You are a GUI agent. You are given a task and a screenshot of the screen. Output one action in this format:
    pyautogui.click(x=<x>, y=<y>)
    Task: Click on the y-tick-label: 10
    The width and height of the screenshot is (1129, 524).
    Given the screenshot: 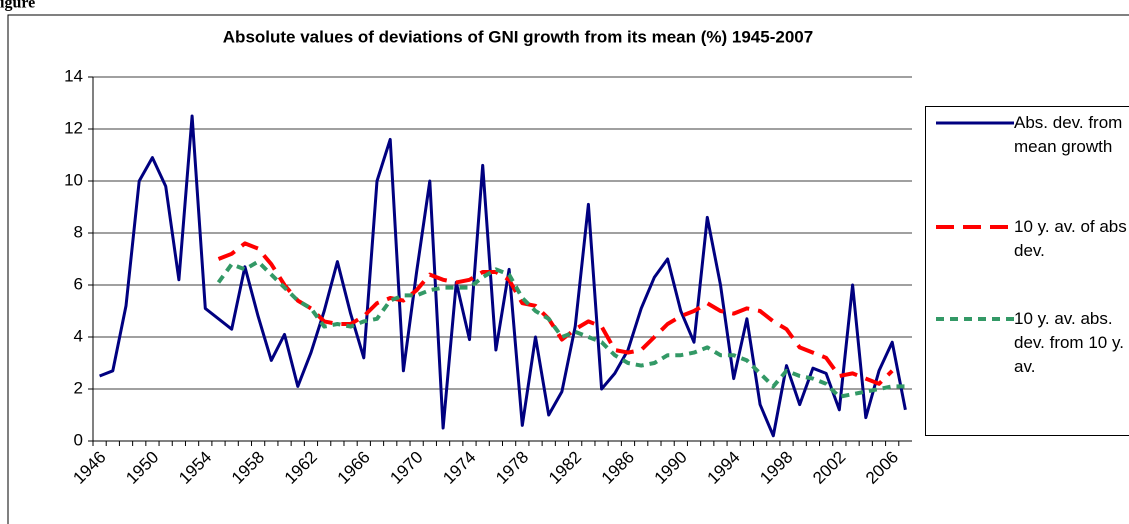 What is the action you would take?
    pyautogui.click(x=73, y=179)
    